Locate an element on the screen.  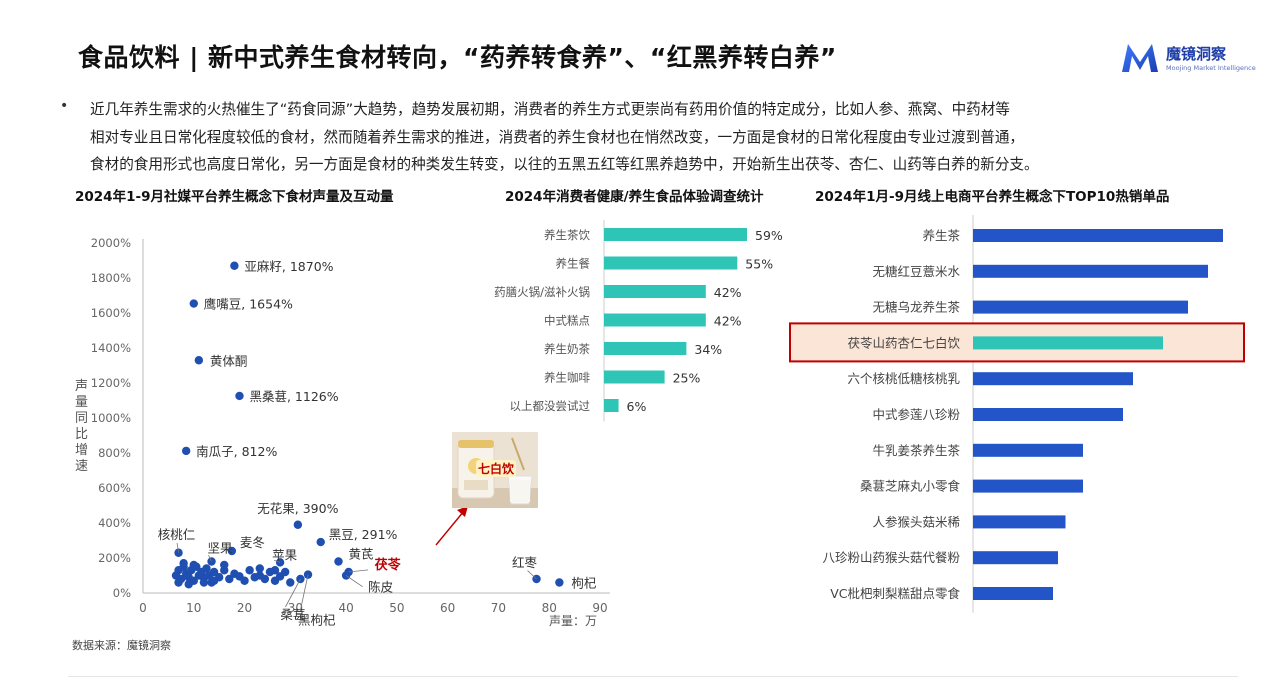
y-tick-label: 0% is located at coordinates (122, 593).